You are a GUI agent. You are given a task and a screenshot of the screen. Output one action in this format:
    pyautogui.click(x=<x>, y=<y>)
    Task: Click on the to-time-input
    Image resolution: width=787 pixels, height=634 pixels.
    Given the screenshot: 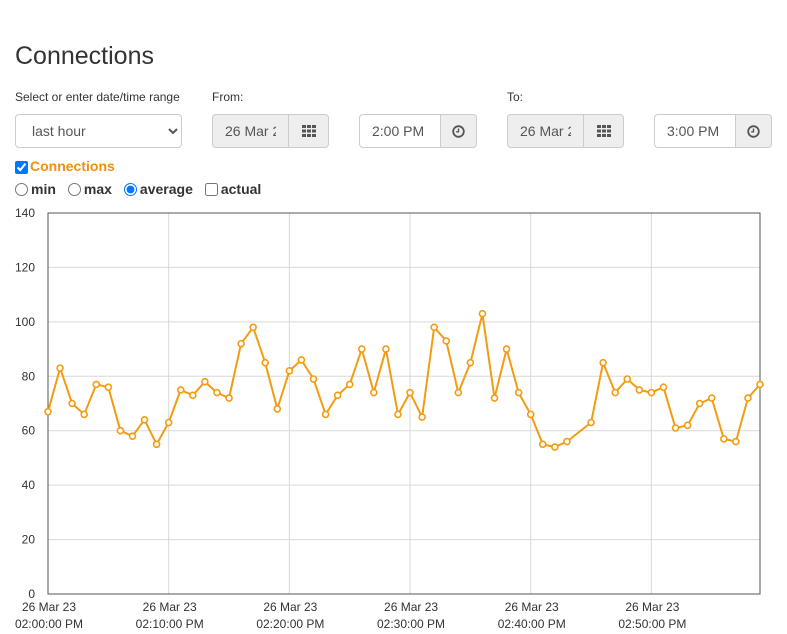 What is the action you would take?
    pyautogui.click(x=694, y=131)
    